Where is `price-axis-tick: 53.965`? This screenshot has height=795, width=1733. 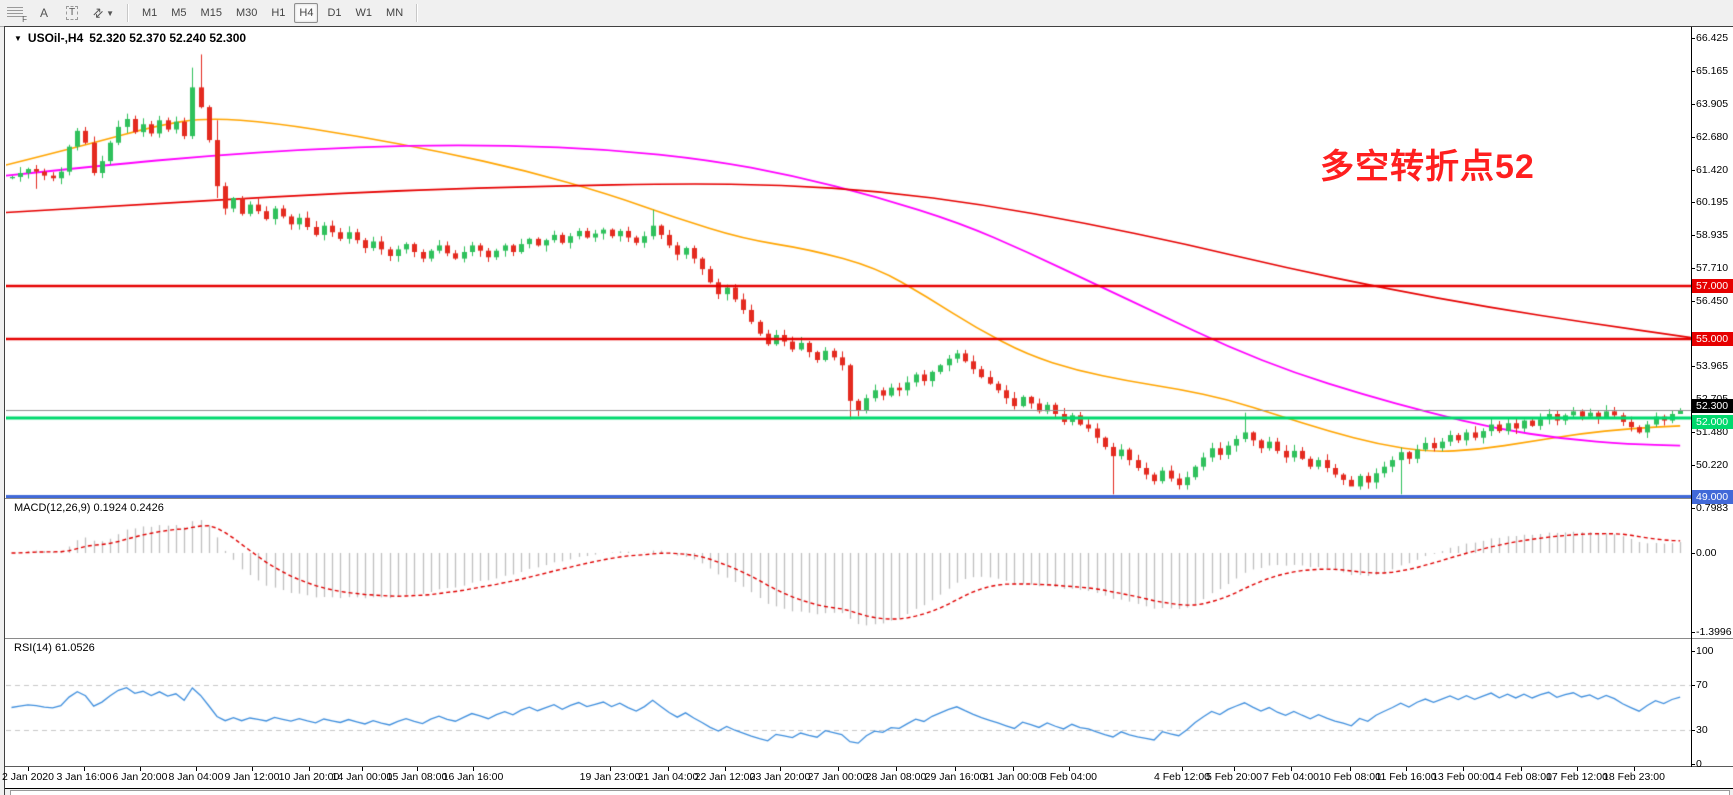
price-axis-tick: 53.965 is located at coordinates (1712, 366).